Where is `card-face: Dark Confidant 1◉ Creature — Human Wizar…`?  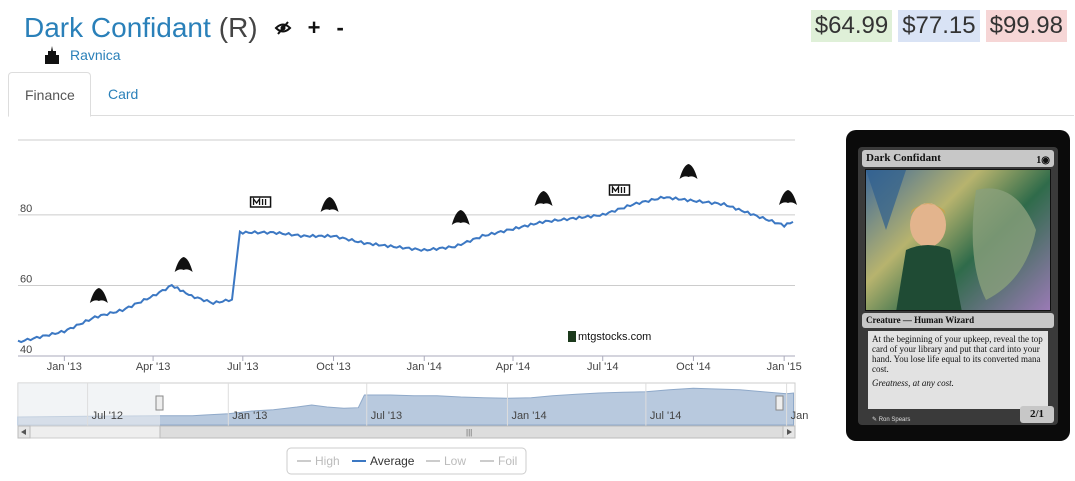 card-face: Dark Confidant 1◉ Creature — Human Wizar… is located at coordinates (958, 286).